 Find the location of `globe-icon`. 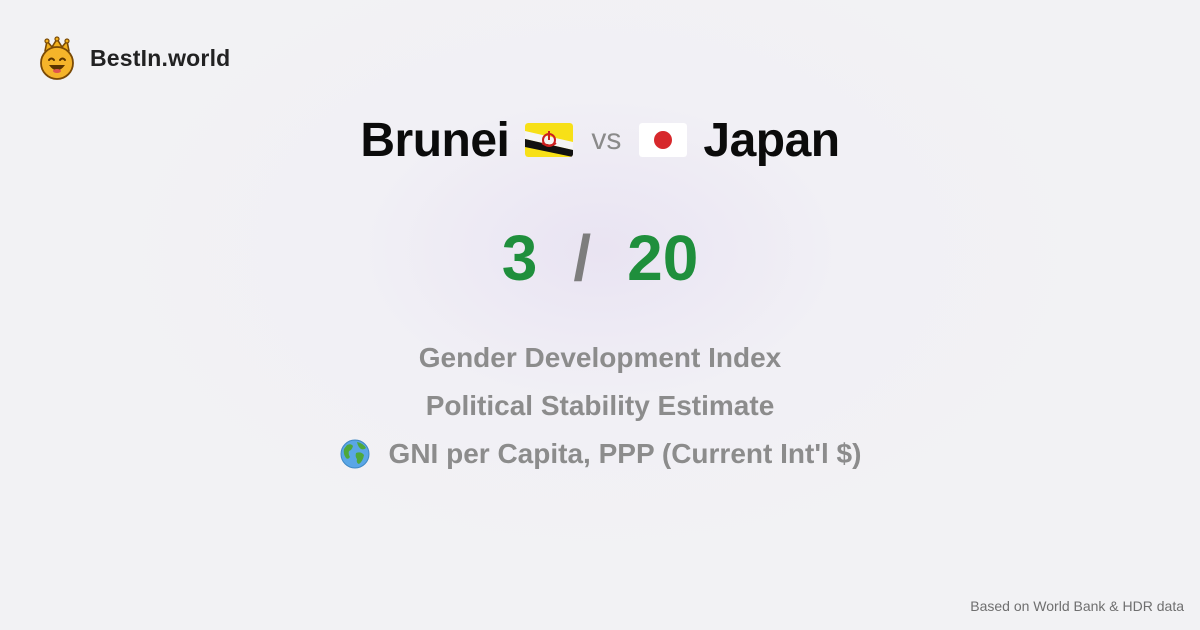

globe-icon is located at coordinates (355, 454).